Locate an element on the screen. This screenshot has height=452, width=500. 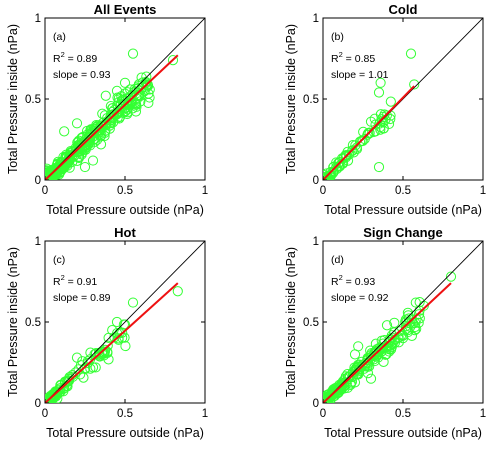
panel-label: (c) is located at coordinates (59, 260).